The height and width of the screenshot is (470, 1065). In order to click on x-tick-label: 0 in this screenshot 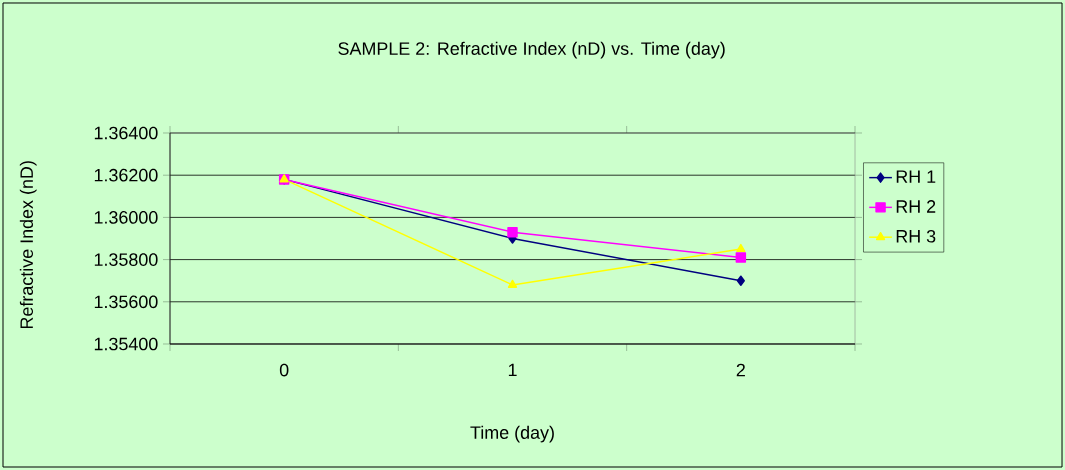, I will do `click(284, 370)`.